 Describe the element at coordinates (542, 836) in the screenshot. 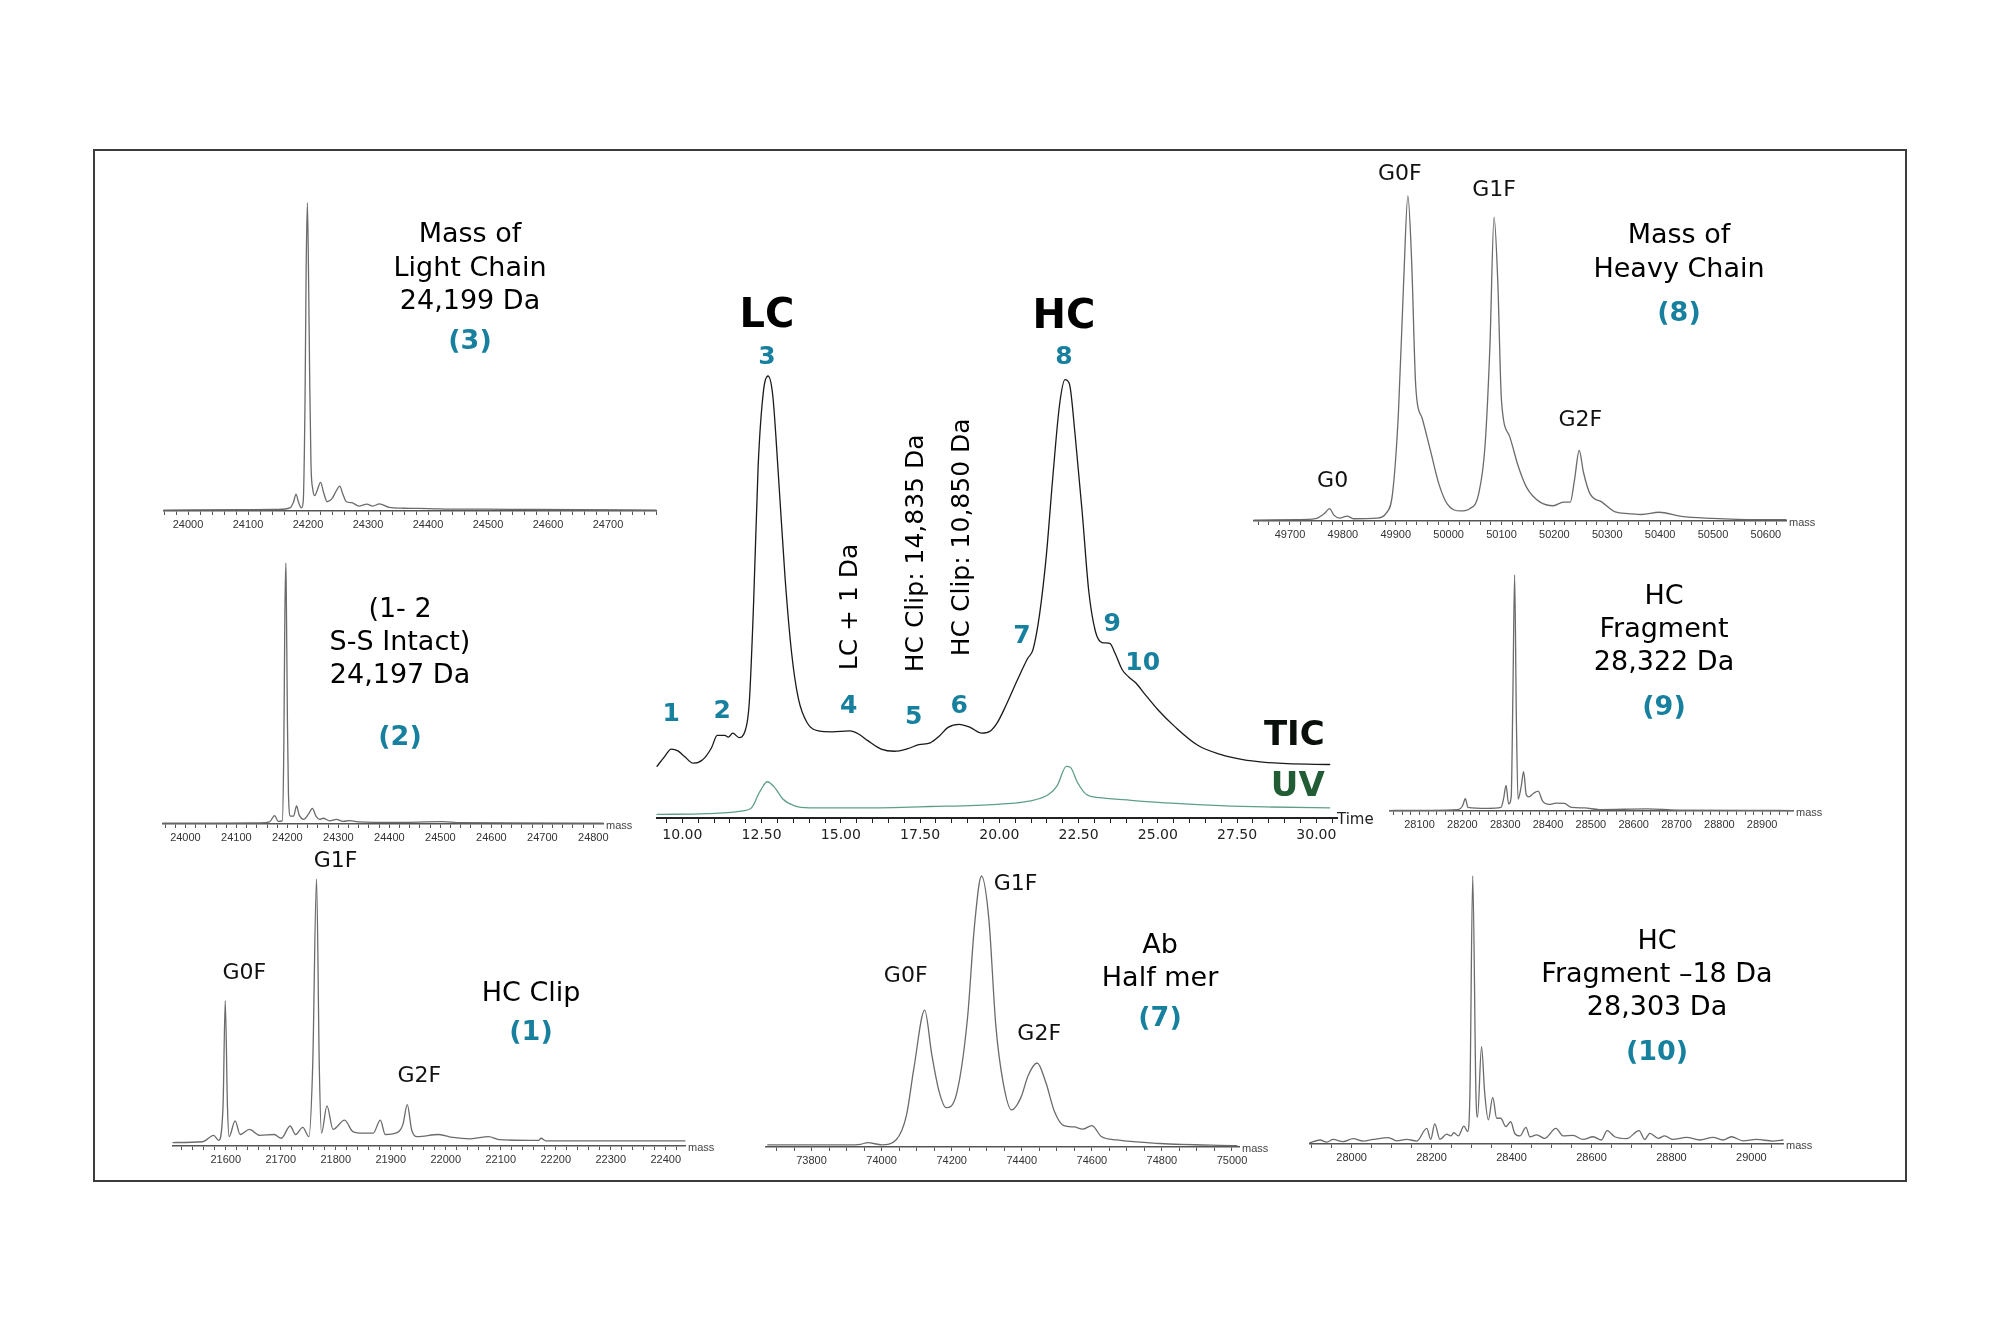

I see `x-tick-label: 24700` at that location.